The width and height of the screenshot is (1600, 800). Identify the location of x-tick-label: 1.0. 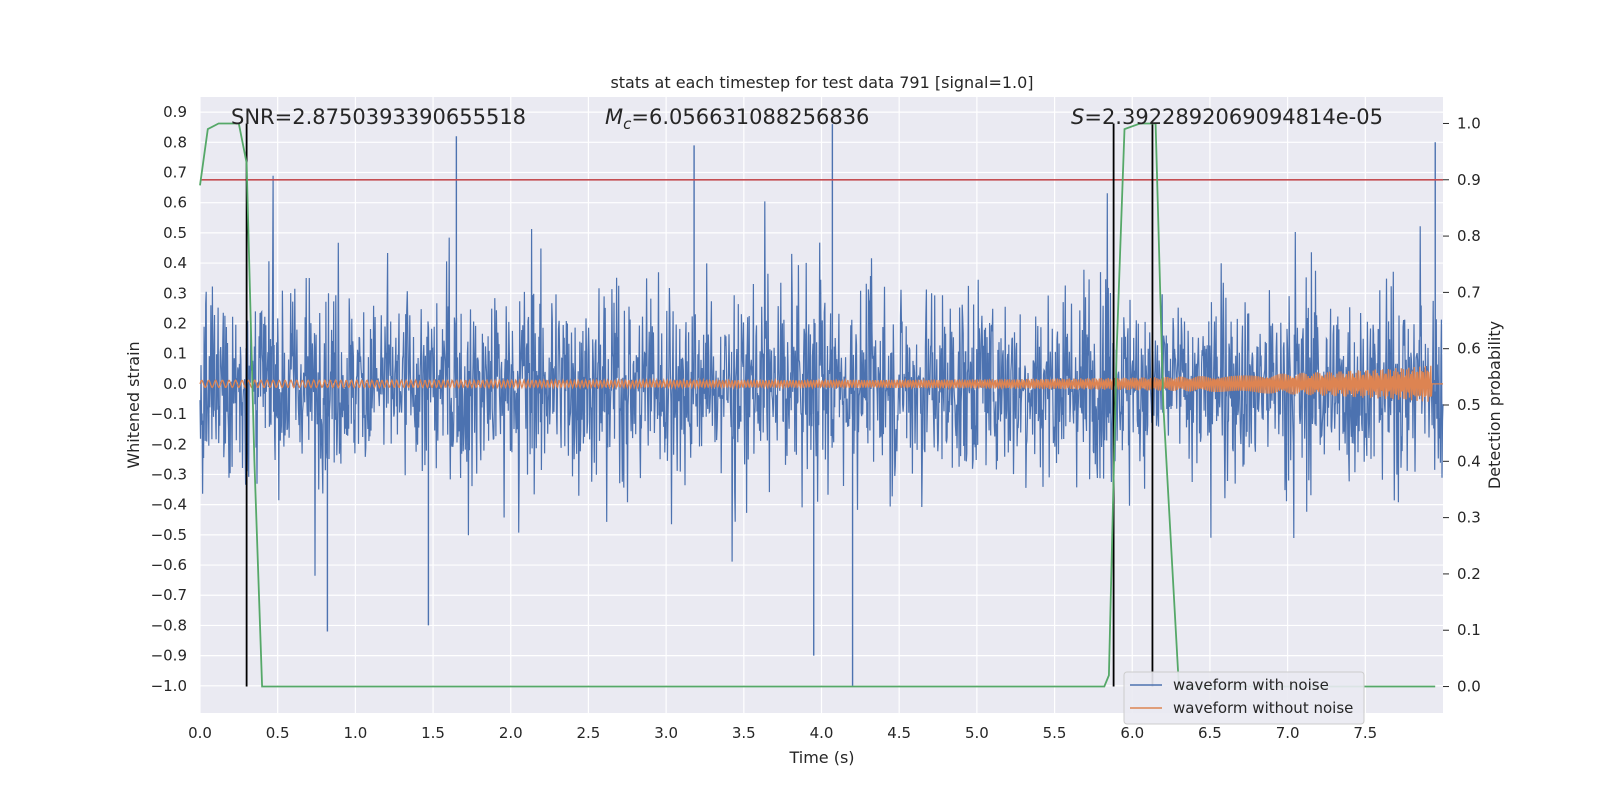
(355, 733).